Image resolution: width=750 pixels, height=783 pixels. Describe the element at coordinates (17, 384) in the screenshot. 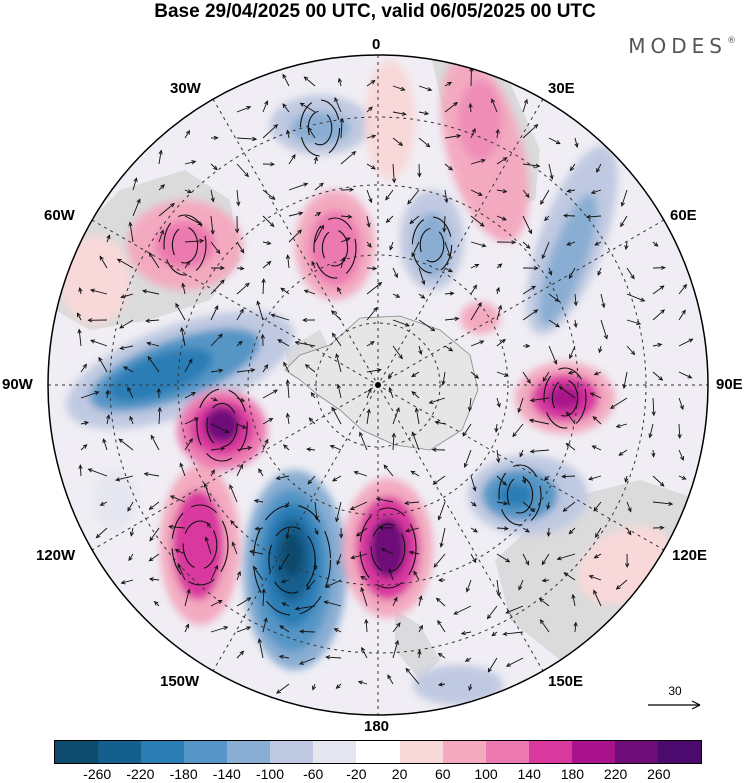

I see `lon-label-90w: 90W` at that location.